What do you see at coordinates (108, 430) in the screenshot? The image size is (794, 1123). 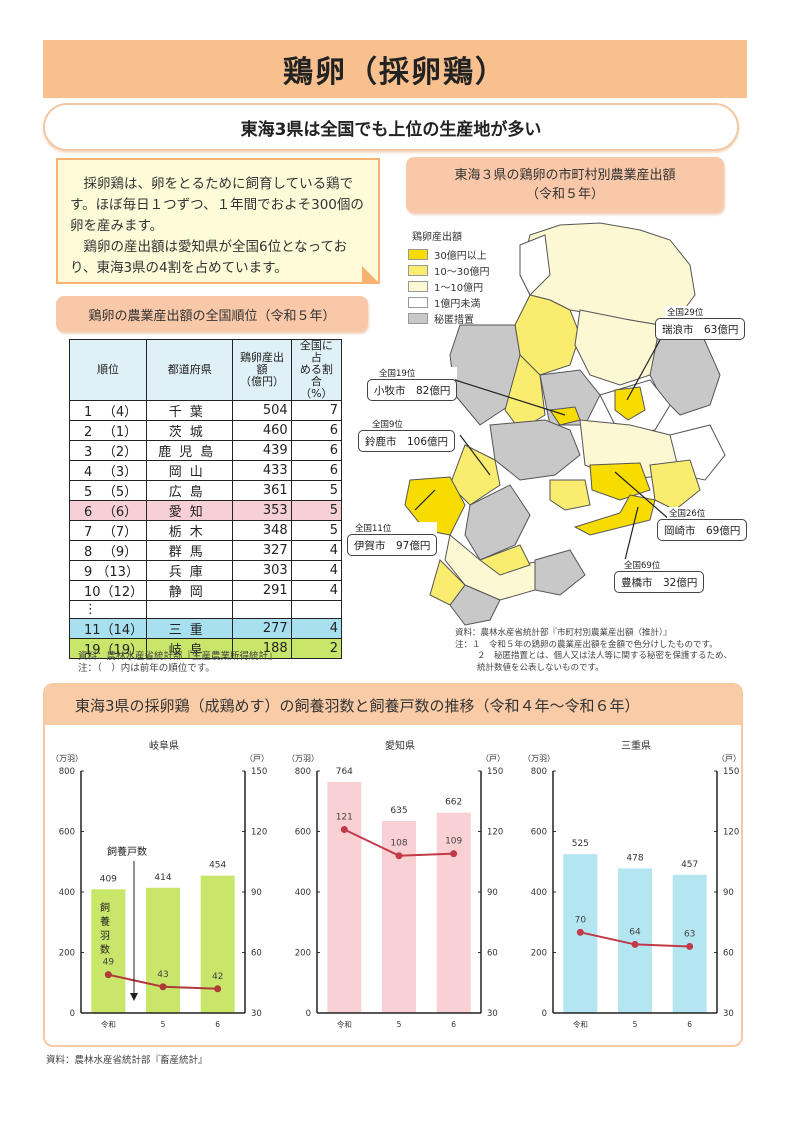 I see `cell-rank: 2 （1）` at bounding box center [108, 430].